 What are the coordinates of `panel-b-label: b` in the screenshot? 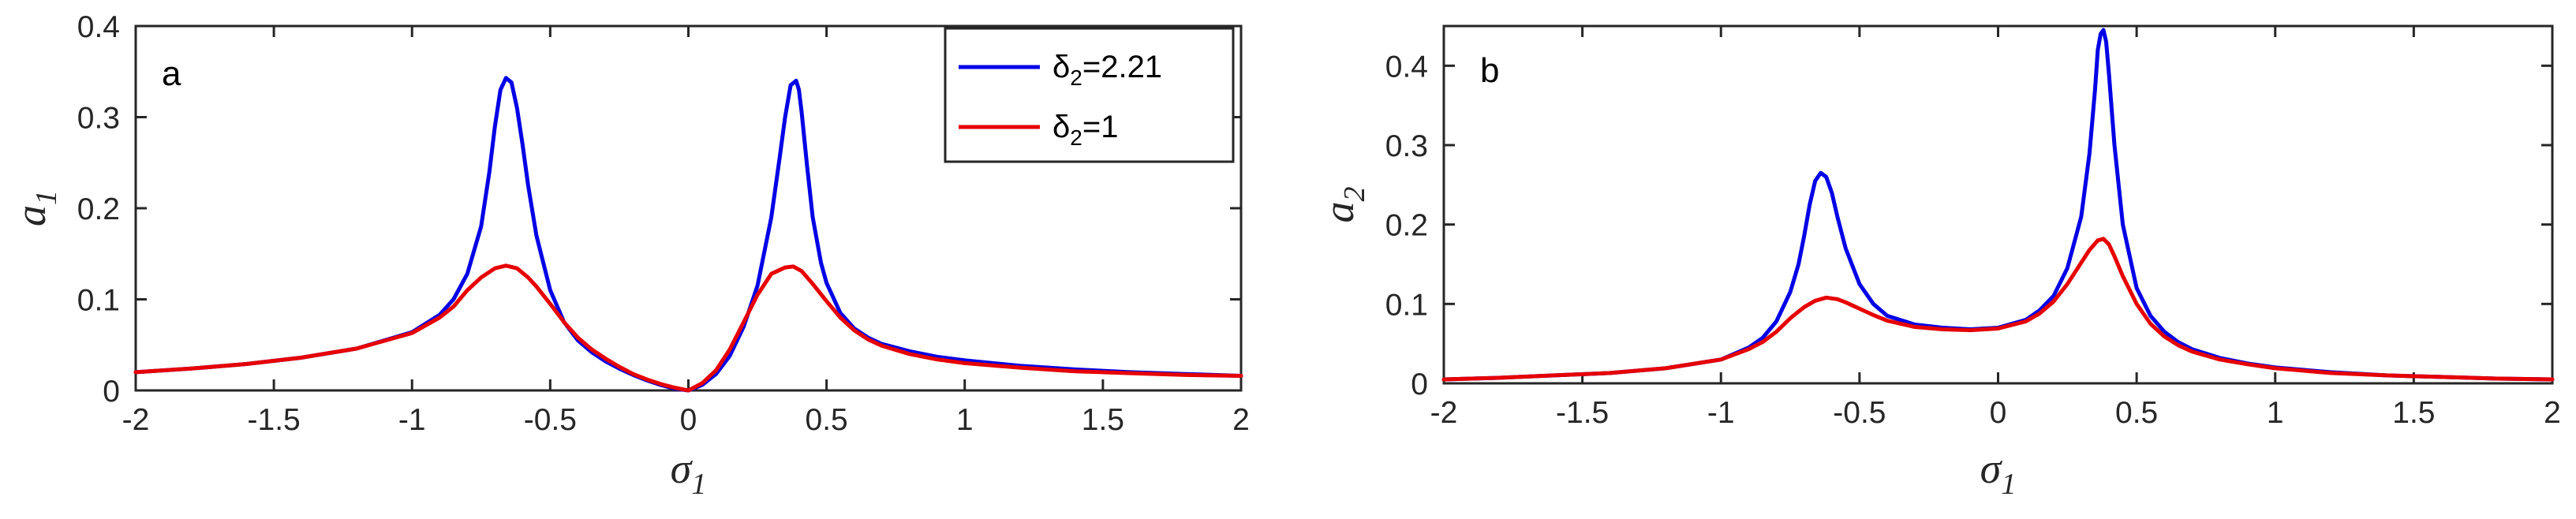 It's located at (1489, 70).